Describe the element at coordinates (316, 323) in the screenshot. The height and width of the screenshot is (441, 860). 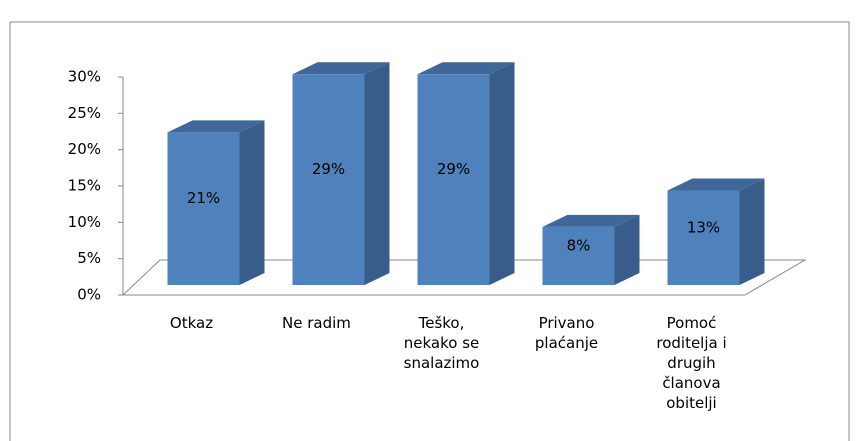
I see `x-tick-label: Ne radim` at that location.